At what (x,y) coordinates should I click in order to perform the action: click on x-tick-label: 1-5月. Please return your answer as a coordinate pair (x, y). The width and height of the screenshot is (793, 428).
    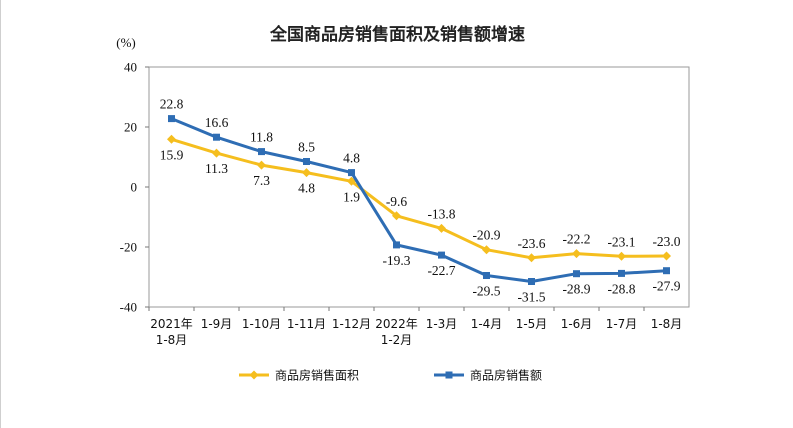
    Looking at the image, I should click on (532, 324).